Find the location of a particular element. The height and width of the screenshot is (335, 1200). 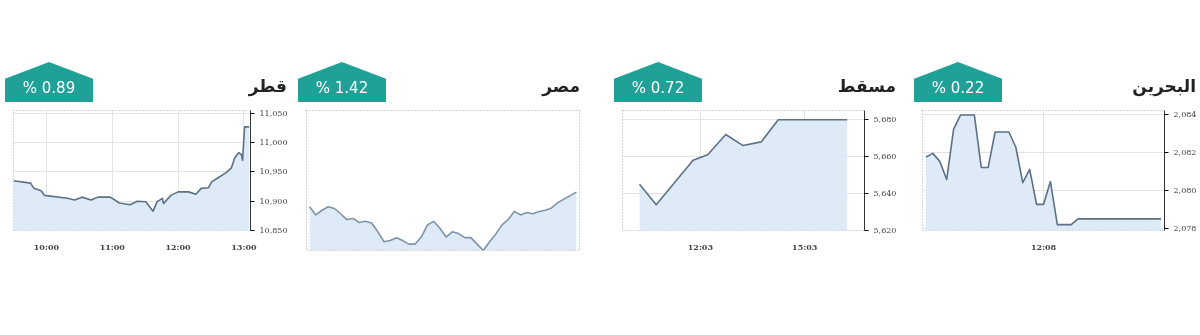

y-tick-label: 10,950 is located at coordinates (273, 172).